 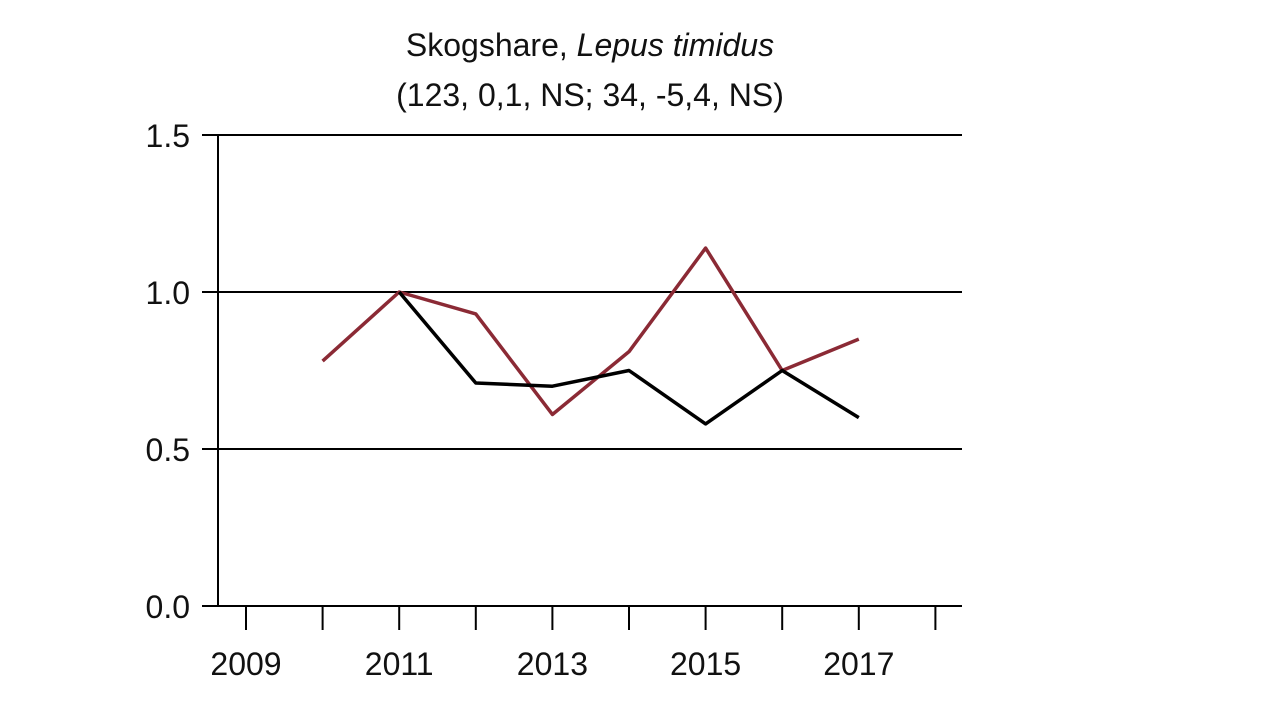 What do you see at coordinates (552, 664) in the screenshot?
I see `x-tick-label: 2013` at bounding box center [552, 664].